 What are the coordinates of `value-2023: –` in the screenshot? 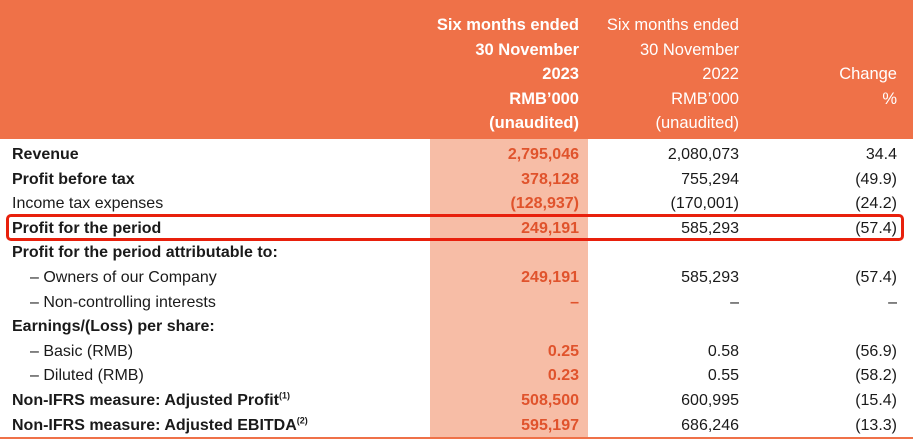 It's located at (574, 302).